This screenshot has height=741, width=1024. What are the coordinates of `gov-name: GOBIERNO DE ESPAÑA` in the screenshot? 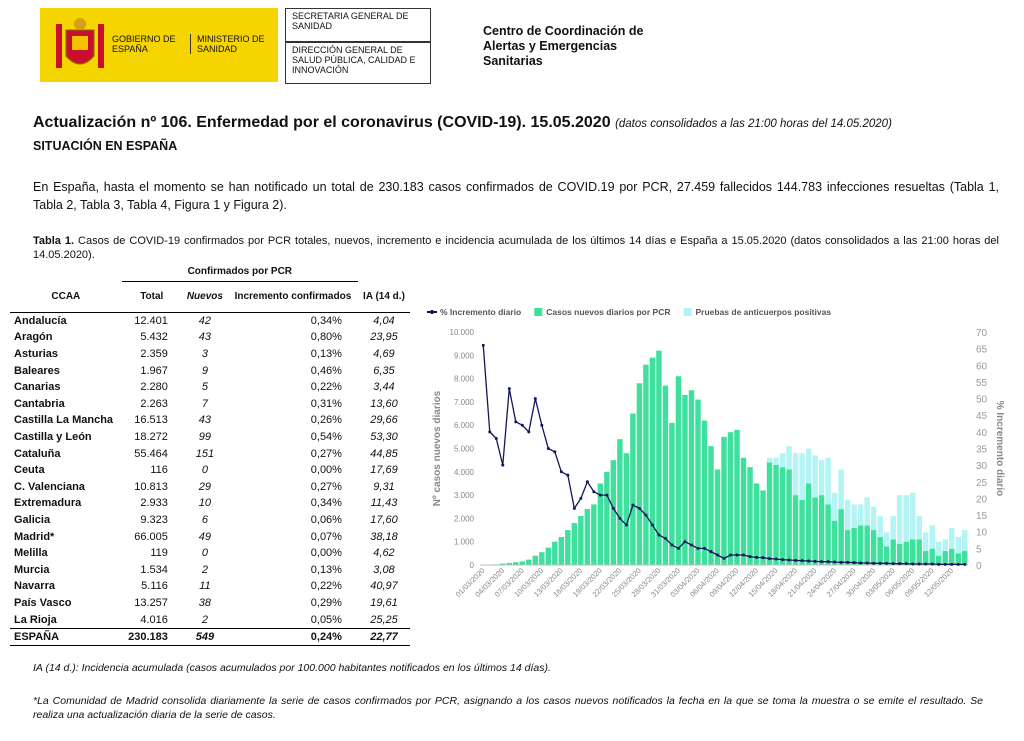 It's located at (144, 44).